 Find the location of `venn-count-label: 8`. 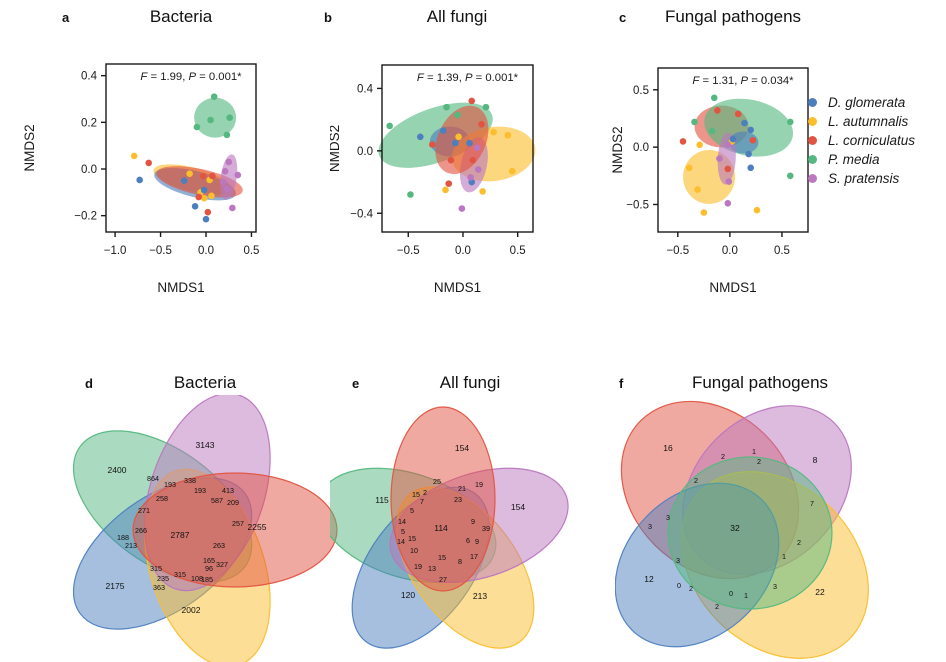

venn-count-label: 8 is located at coordinates (815, 460).